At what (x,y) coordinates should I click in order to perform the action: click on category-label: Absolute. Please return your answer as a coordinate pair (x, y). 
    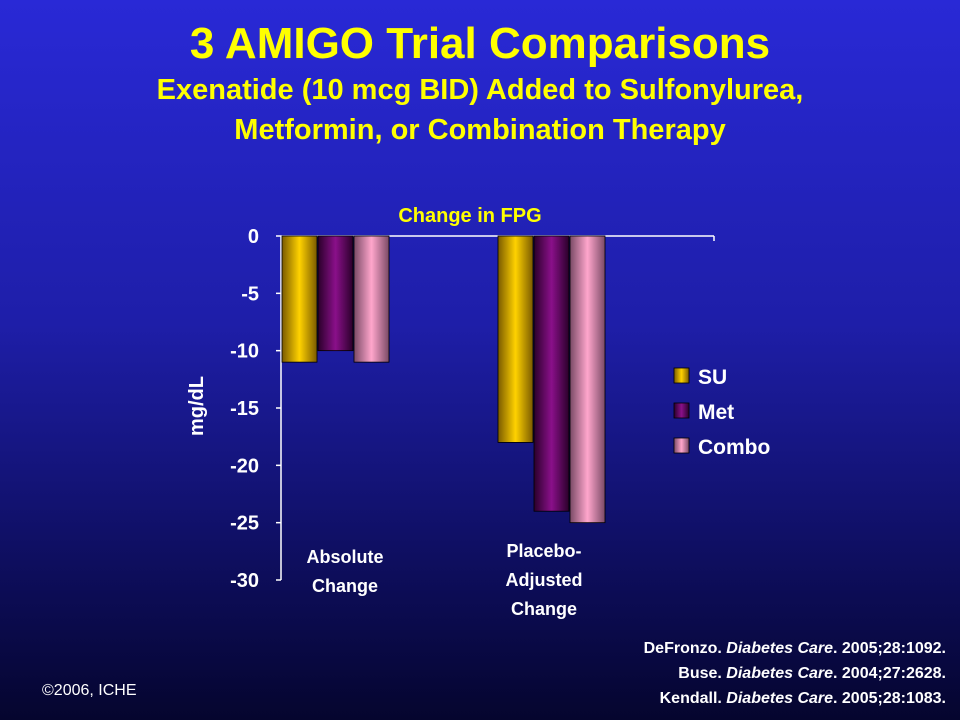
    Looking at the image, I should click on (344, 557).